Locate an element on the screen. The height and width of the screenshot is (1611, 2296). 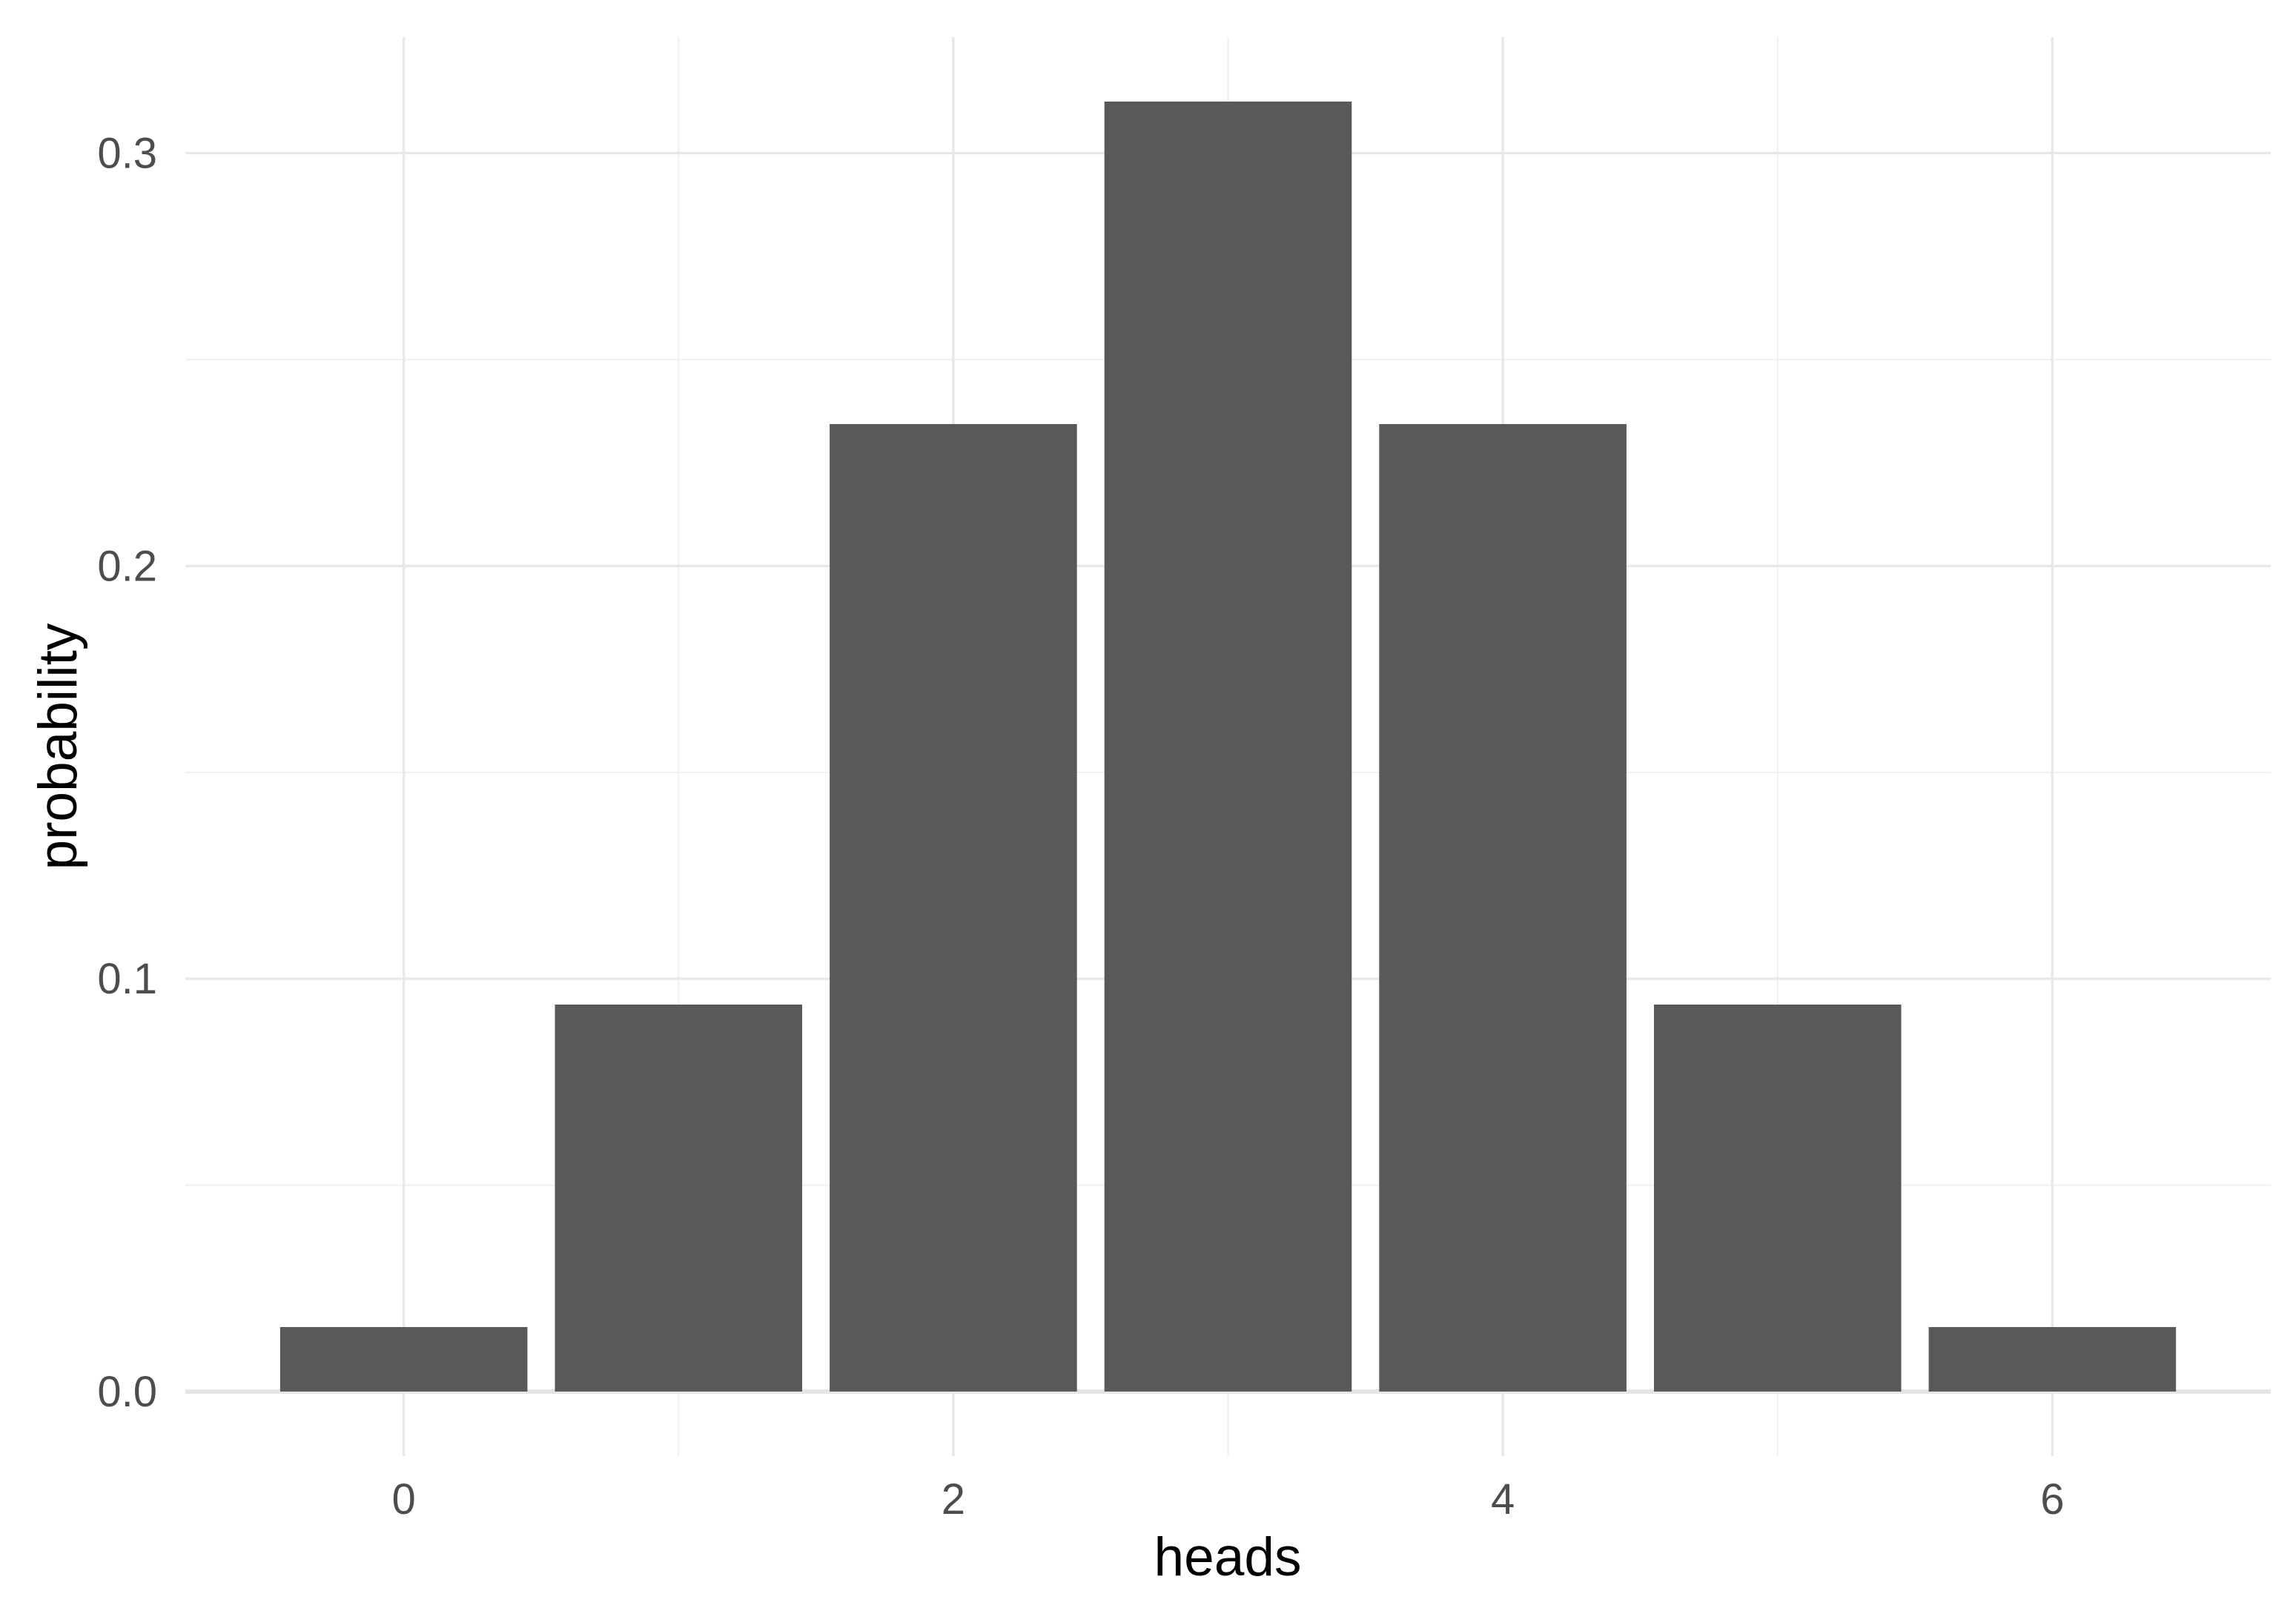
y-tick-label: 0.1 is located at coordinates (127, 979).